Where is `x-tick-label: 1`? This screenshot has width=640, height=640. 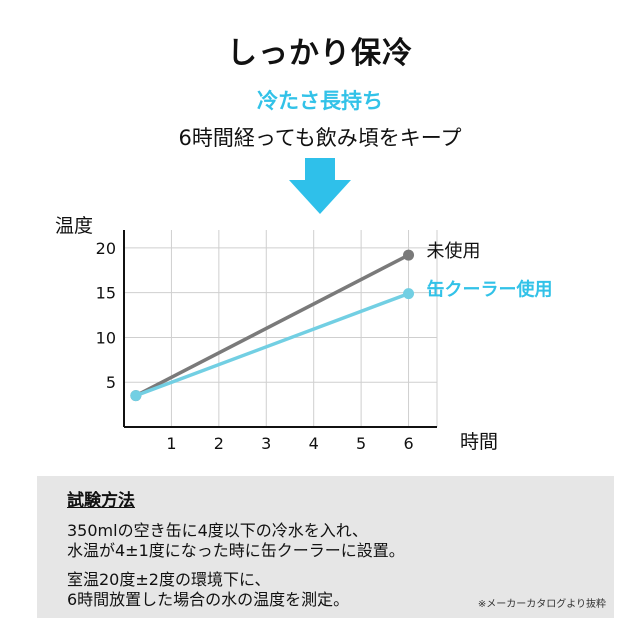 x-tick-label: 1 is located at coordinates (171, 443).